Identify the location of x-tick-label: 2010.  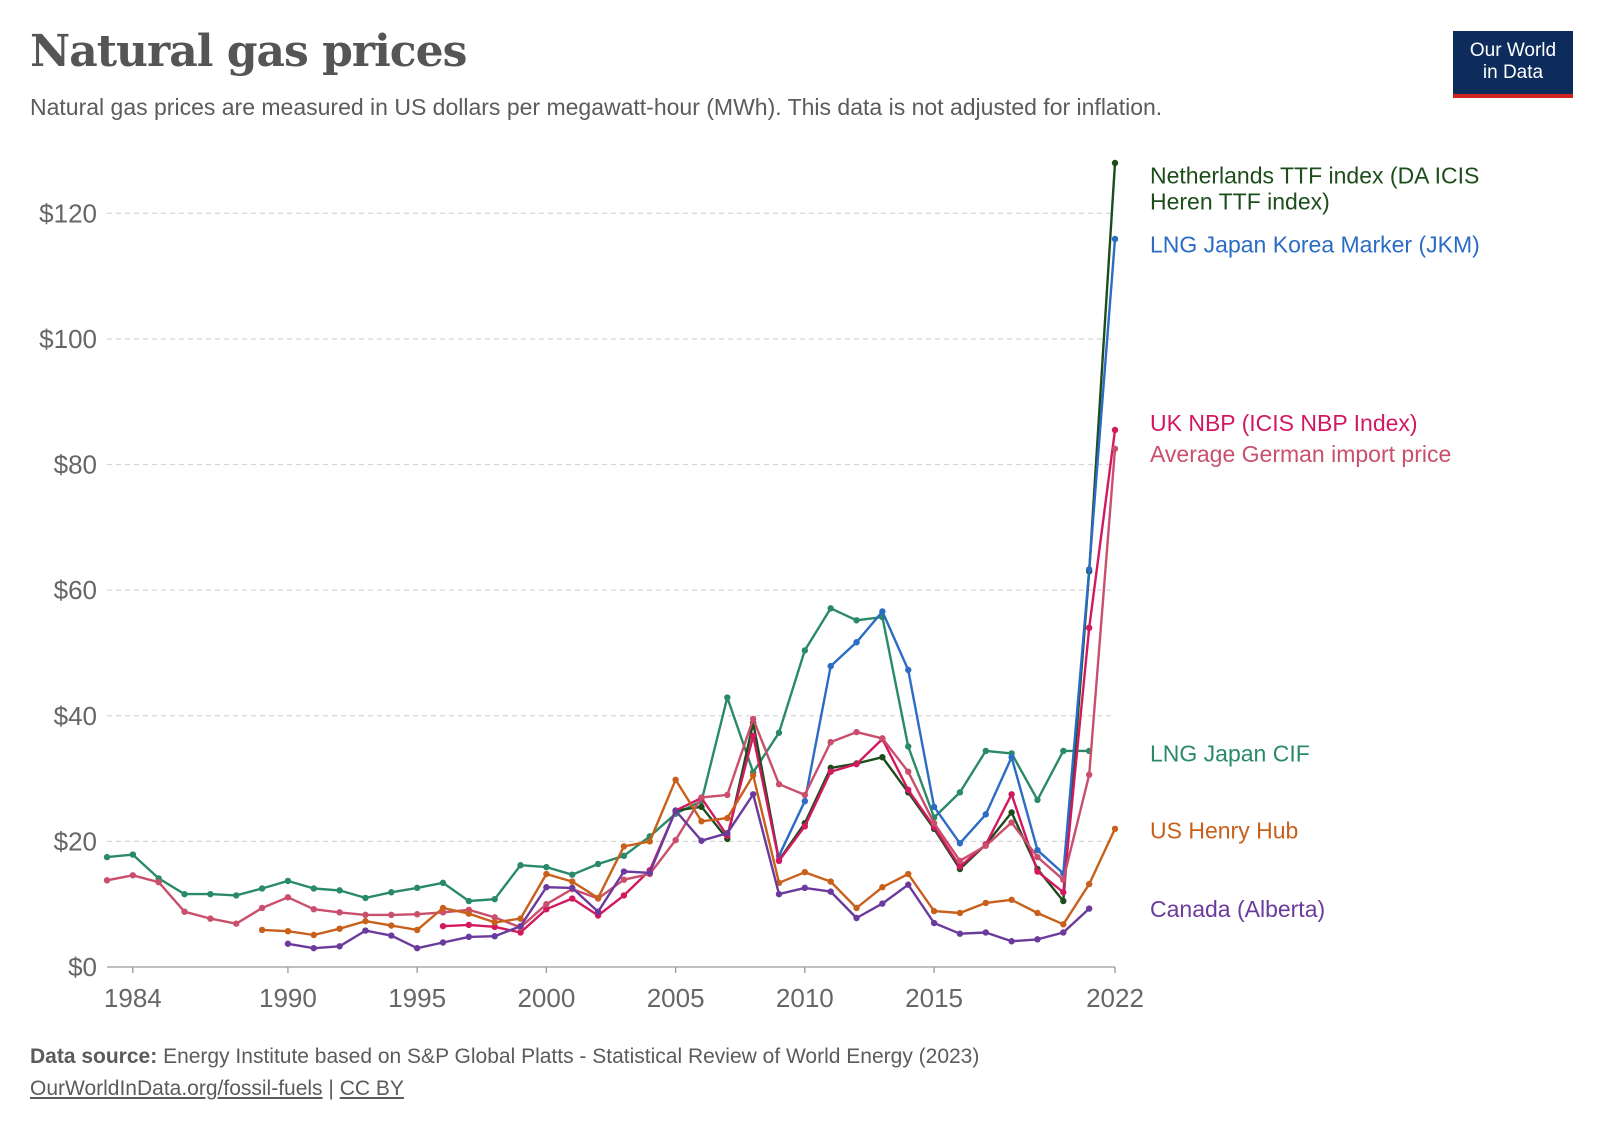
(805, 998).